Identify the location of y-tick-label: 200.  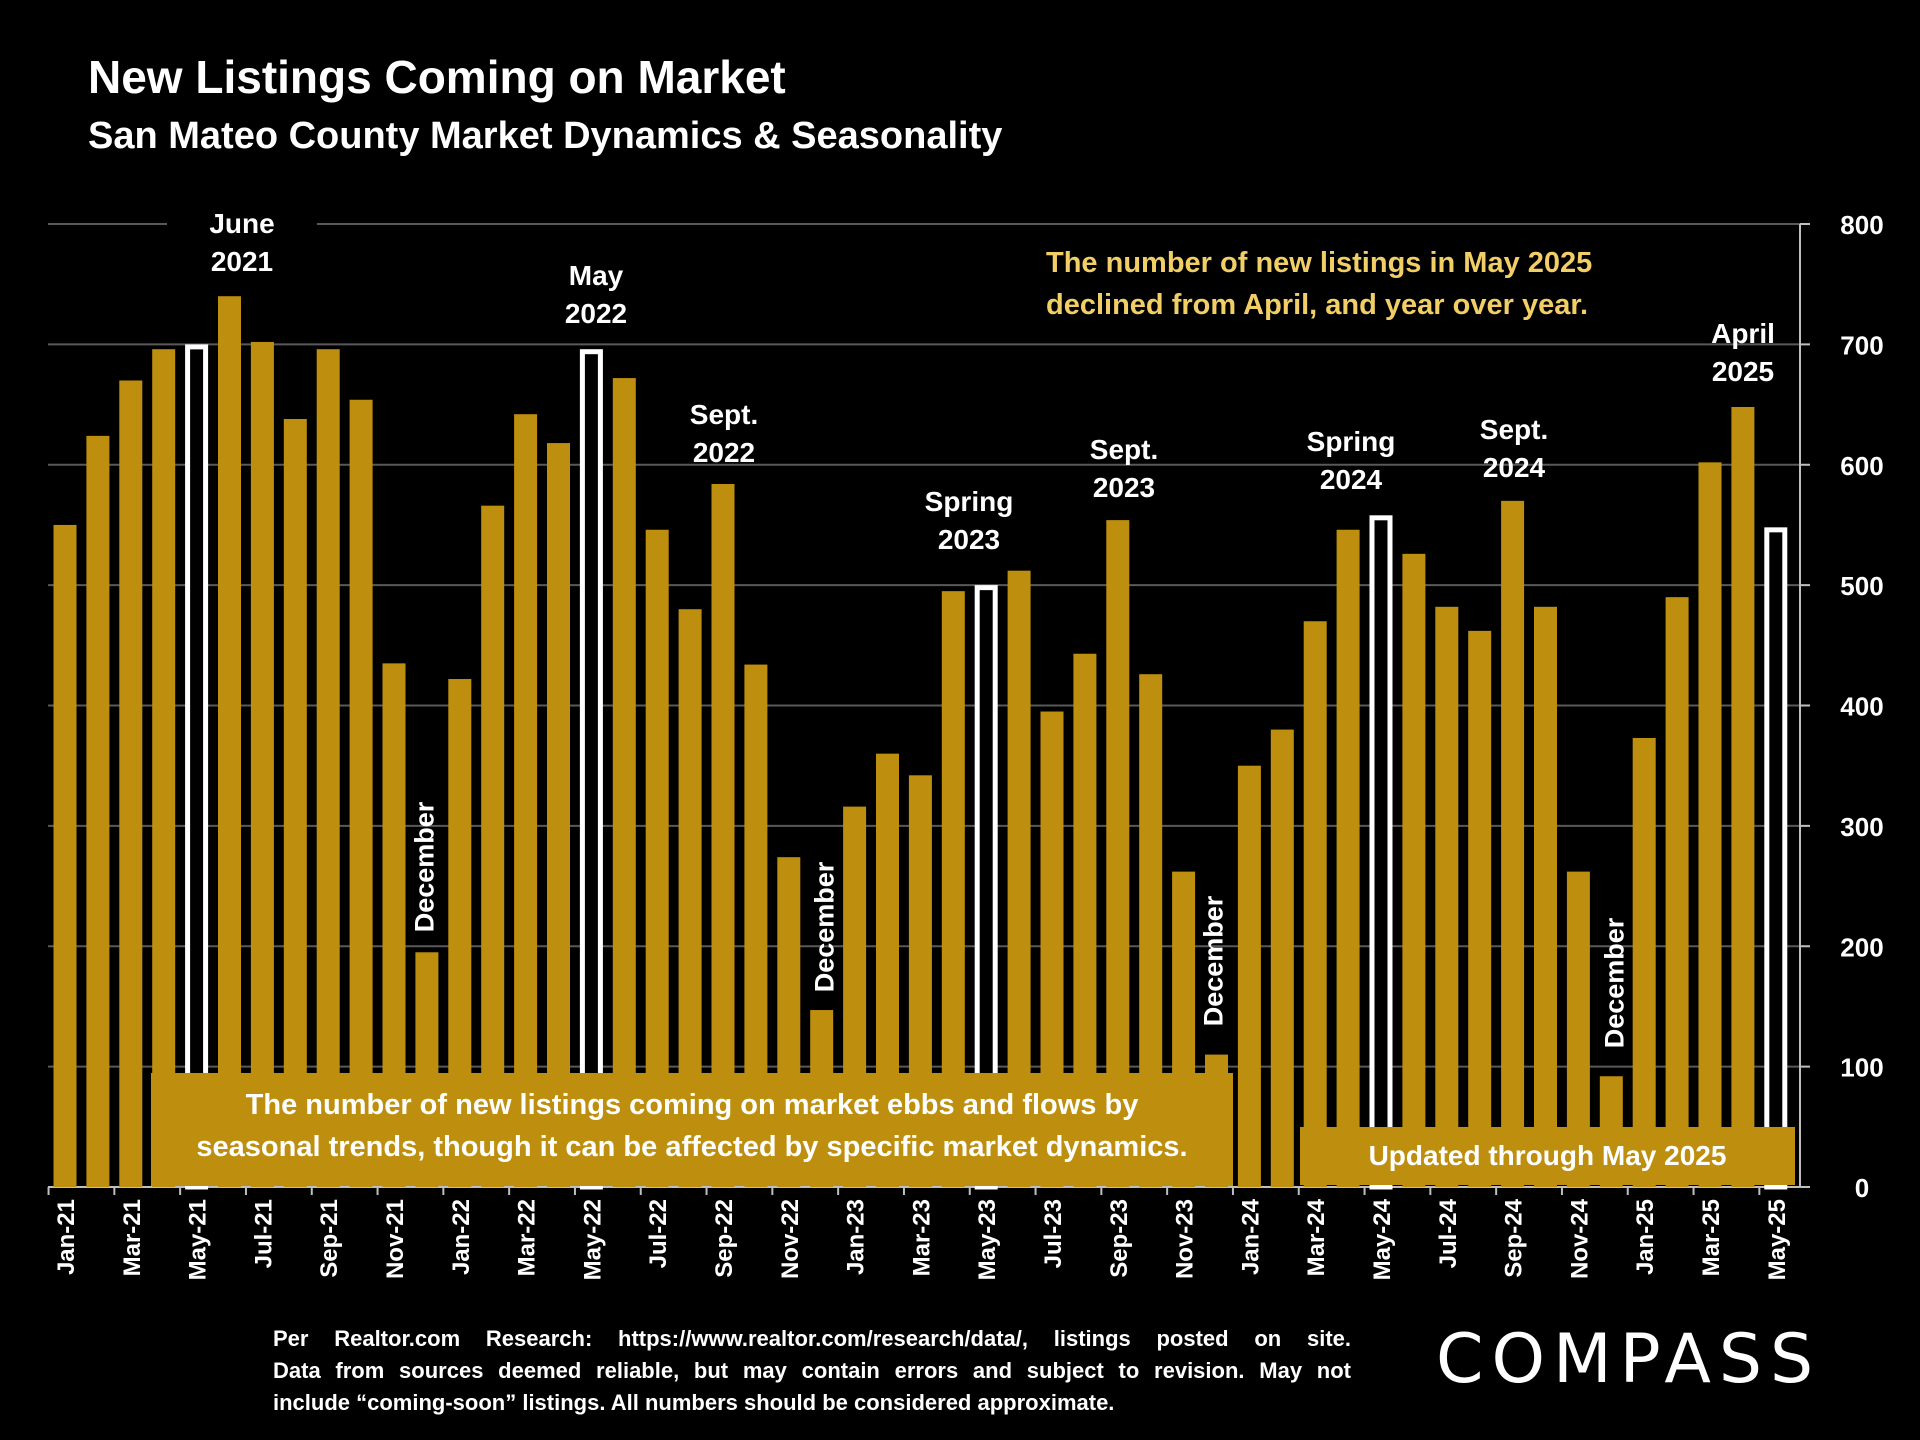
(1861, 947).